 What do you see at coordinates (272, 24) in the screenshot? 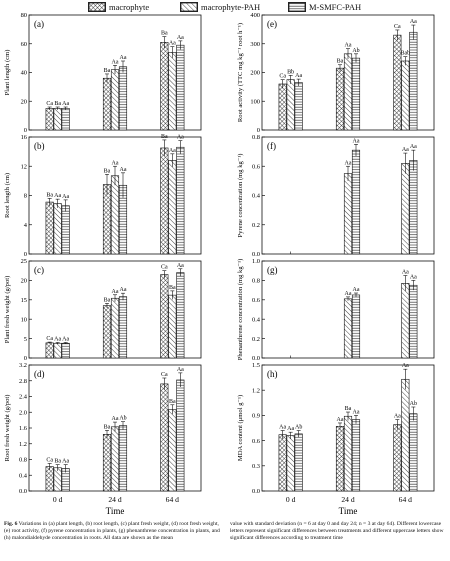
I see `panel-label: (e)` at bounding box center [272, 24].